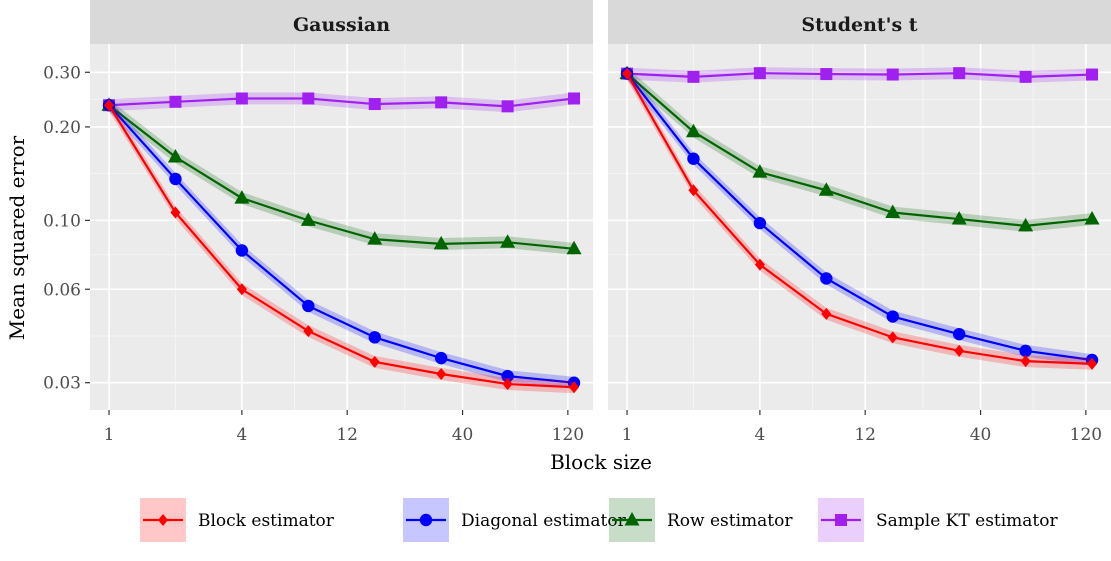  Describe the element at coordinates (568, 435) in the screenshot. I see `x-tick-label: 120` at that location.